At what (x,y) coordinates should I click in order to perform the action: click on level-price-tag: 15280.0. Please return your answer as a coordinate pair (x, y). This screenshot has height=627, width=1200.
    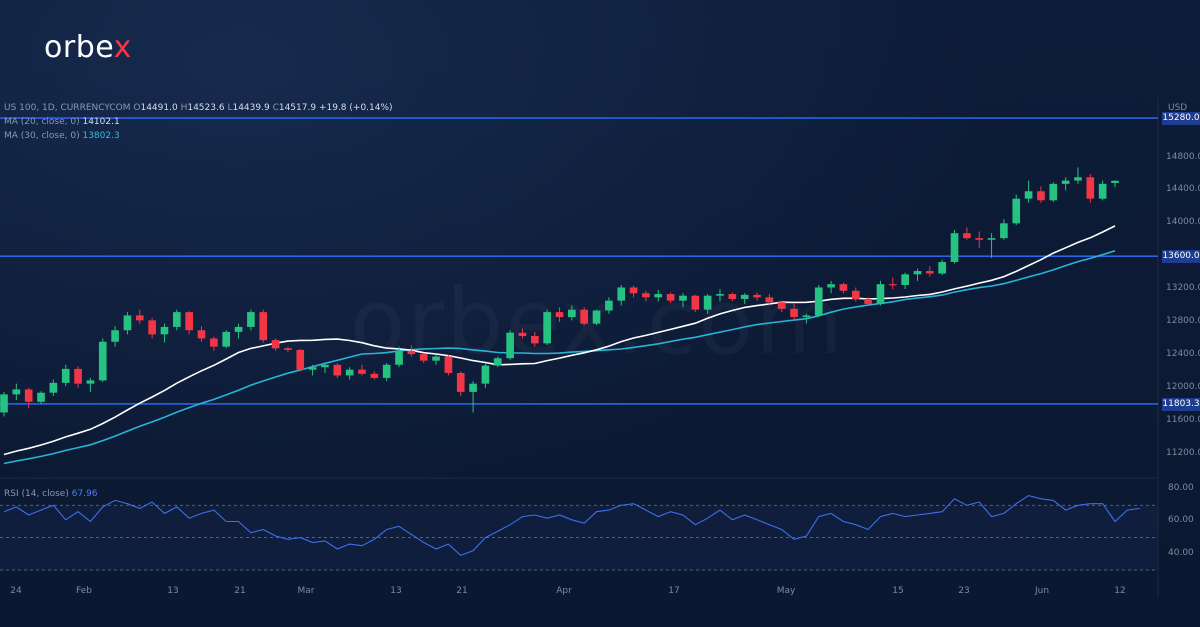
    Looking at the image, I should click on (1181, 119).